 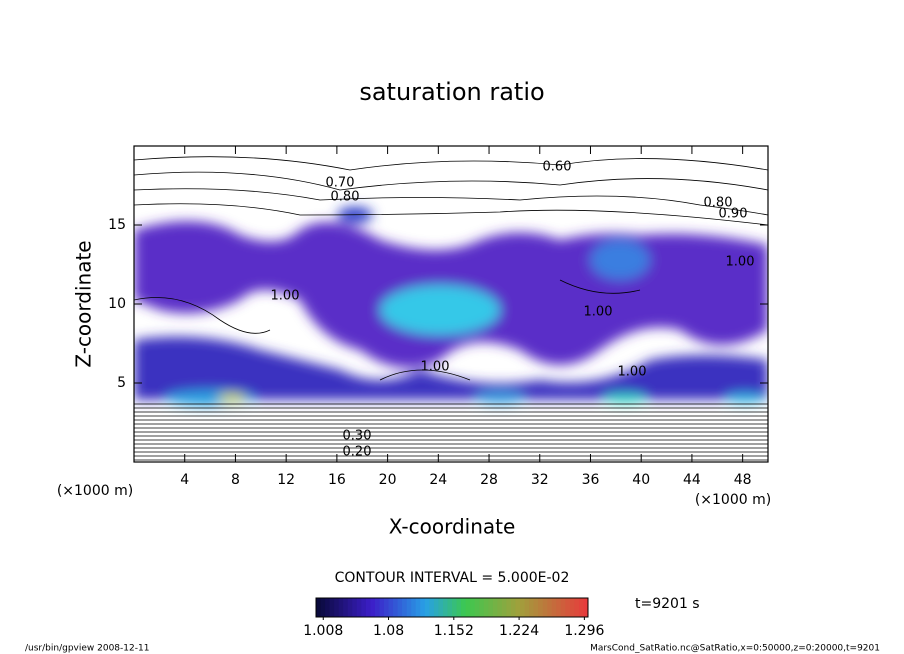 What do you see at coordinates (451, 432) in the screenshot?
I see `contour-lines` at bounding box center [451, 432].